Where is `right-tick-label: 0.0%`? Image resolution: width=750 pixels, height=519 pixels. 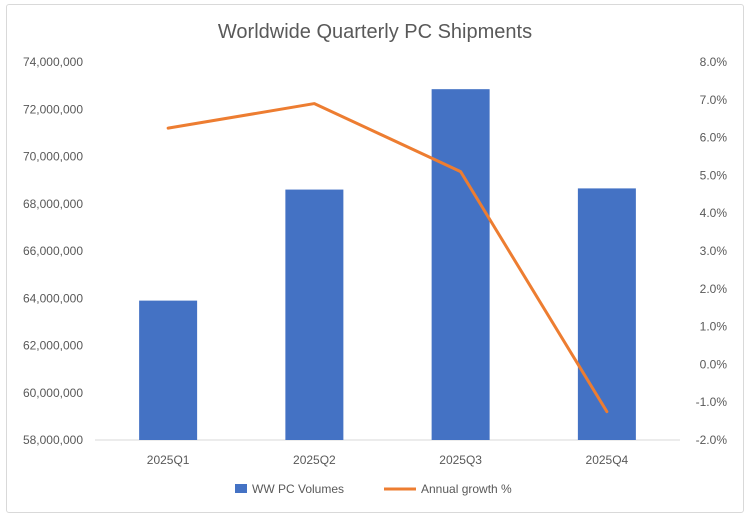 right-tick-label: 0.0% is located at coordinates (714, 364).